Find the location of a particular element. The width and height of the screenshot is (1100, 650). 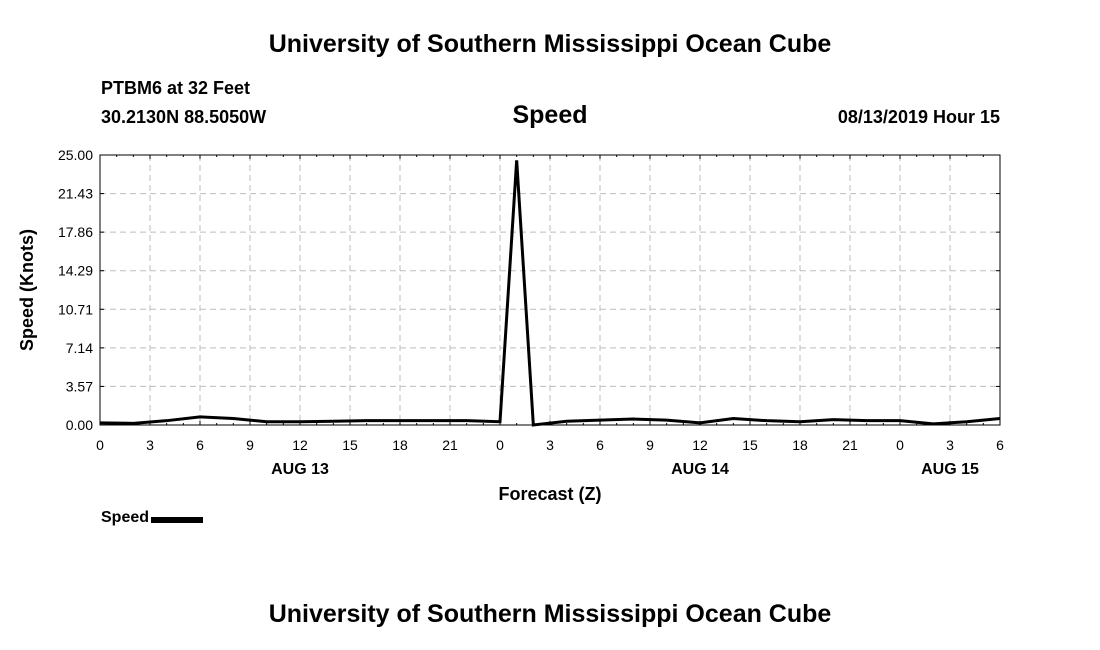

station-name: PTBM6 at 32 Feet is located at coordinates (176, 88).